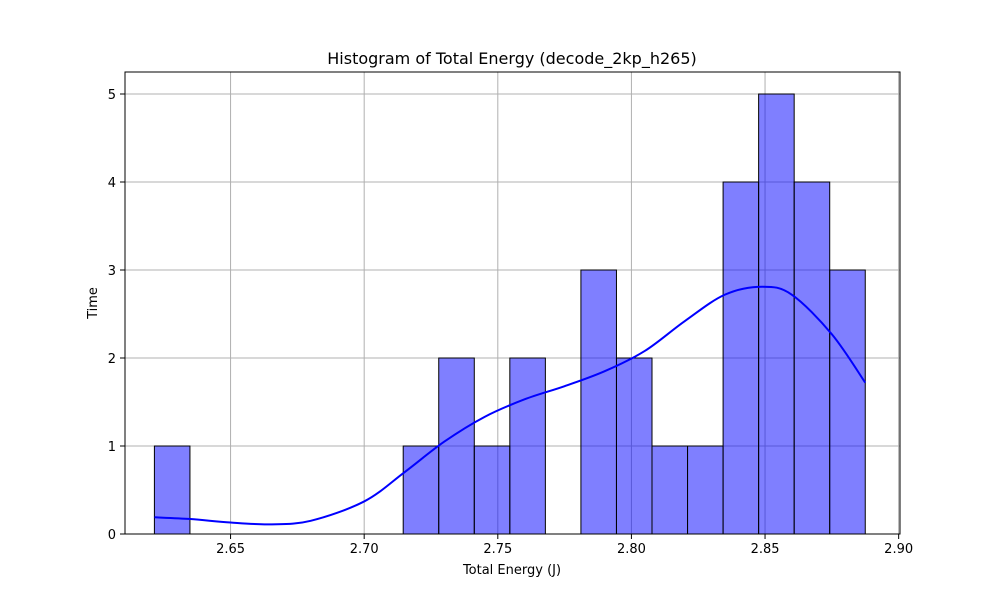  I want to click on y-tick-label: 1, so click(112, 447).